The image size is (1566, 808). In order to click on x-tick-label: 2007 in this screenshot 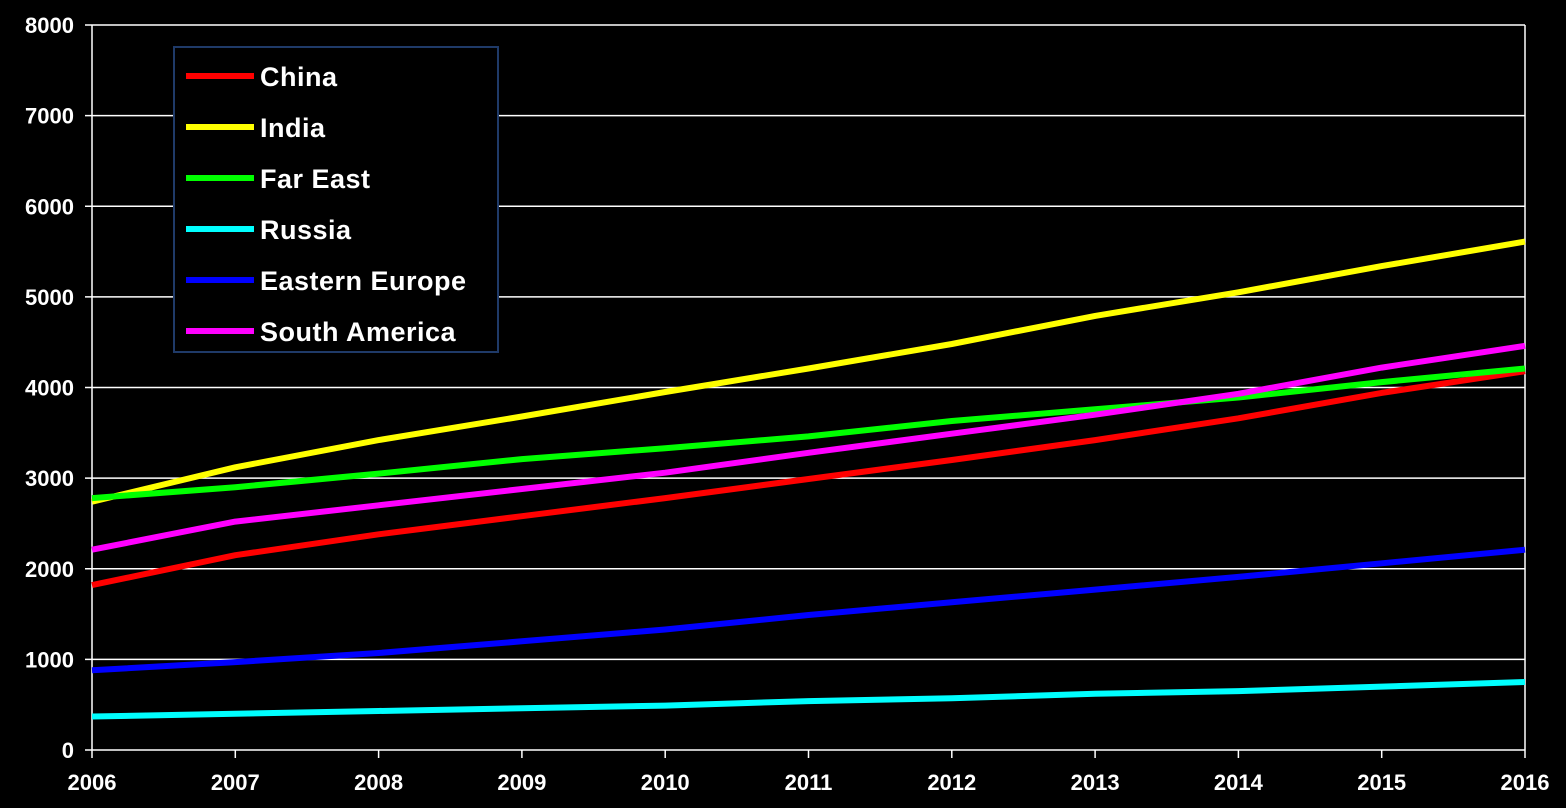, I will do `click(235, 782)`.